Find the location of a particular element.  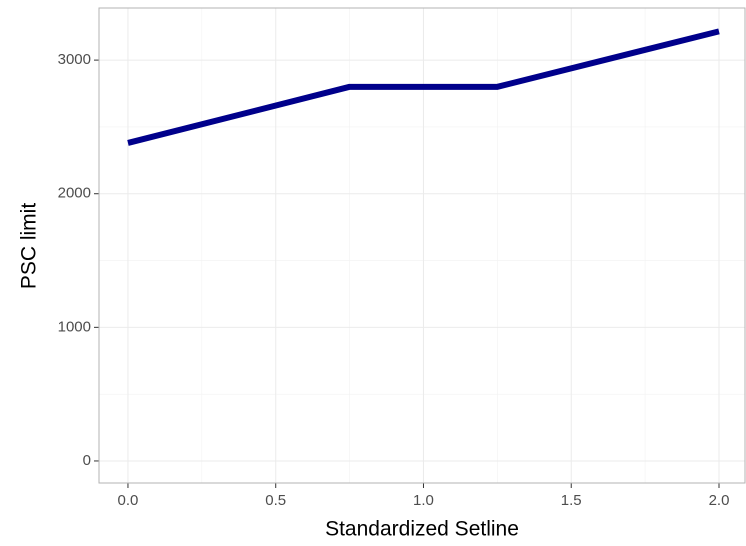

y-axis-title: PSC limit is located at coordinates (29, 246).